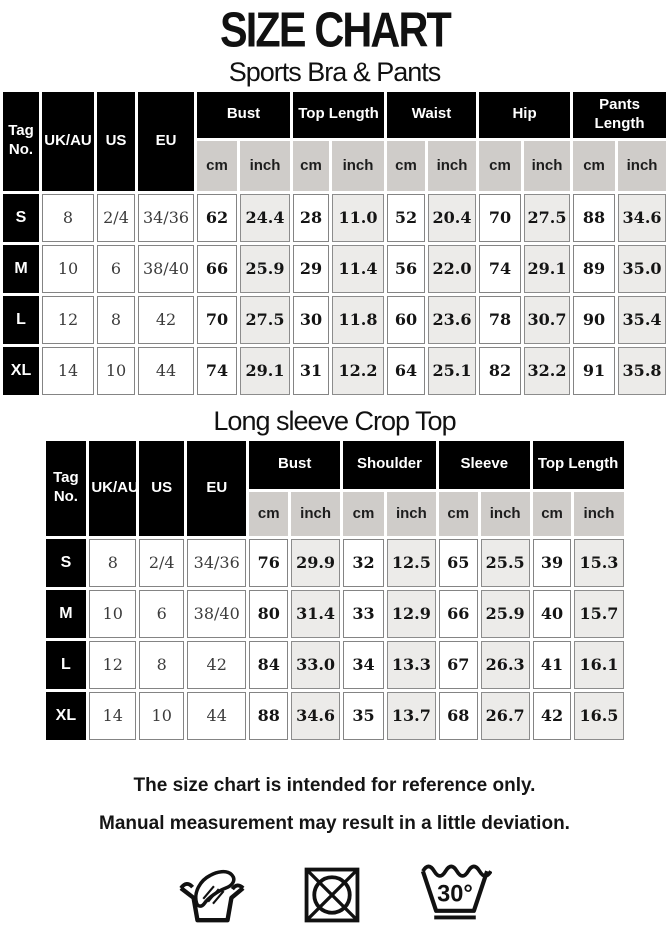 The width and height of the screenshot is (669, 927). Describe the element at coordinates (334, 420) in the screenshot. I see `crop-top-title: Long sleeve Crop Top` at that location.